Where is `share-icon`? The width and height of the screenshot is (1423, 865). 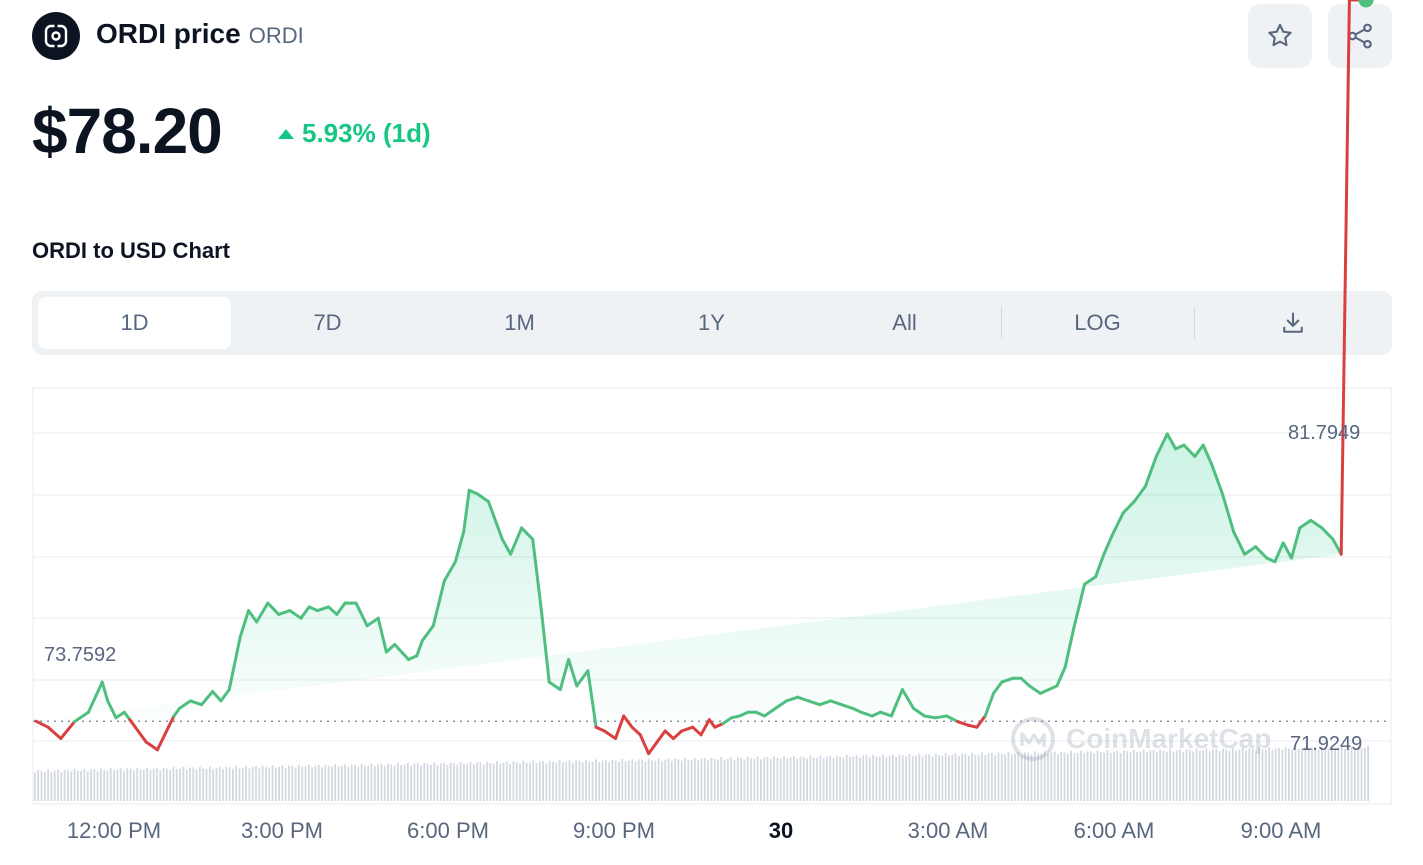 share-icon is located at coordinates (1360, 36).